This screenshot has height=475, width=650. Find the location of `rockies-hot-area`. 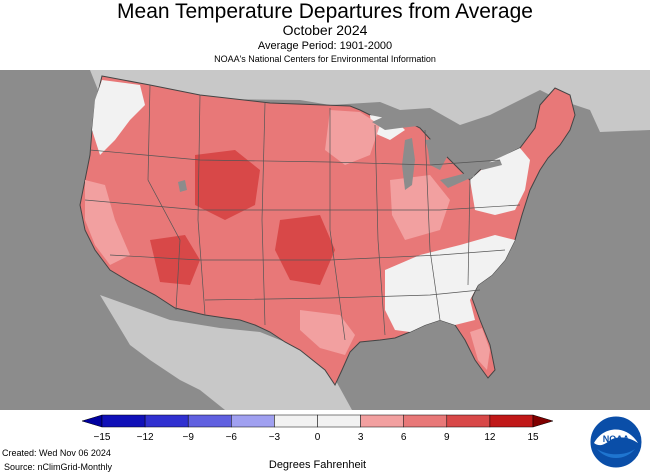

rockies-hot-area is located at coordinates (227, 185).